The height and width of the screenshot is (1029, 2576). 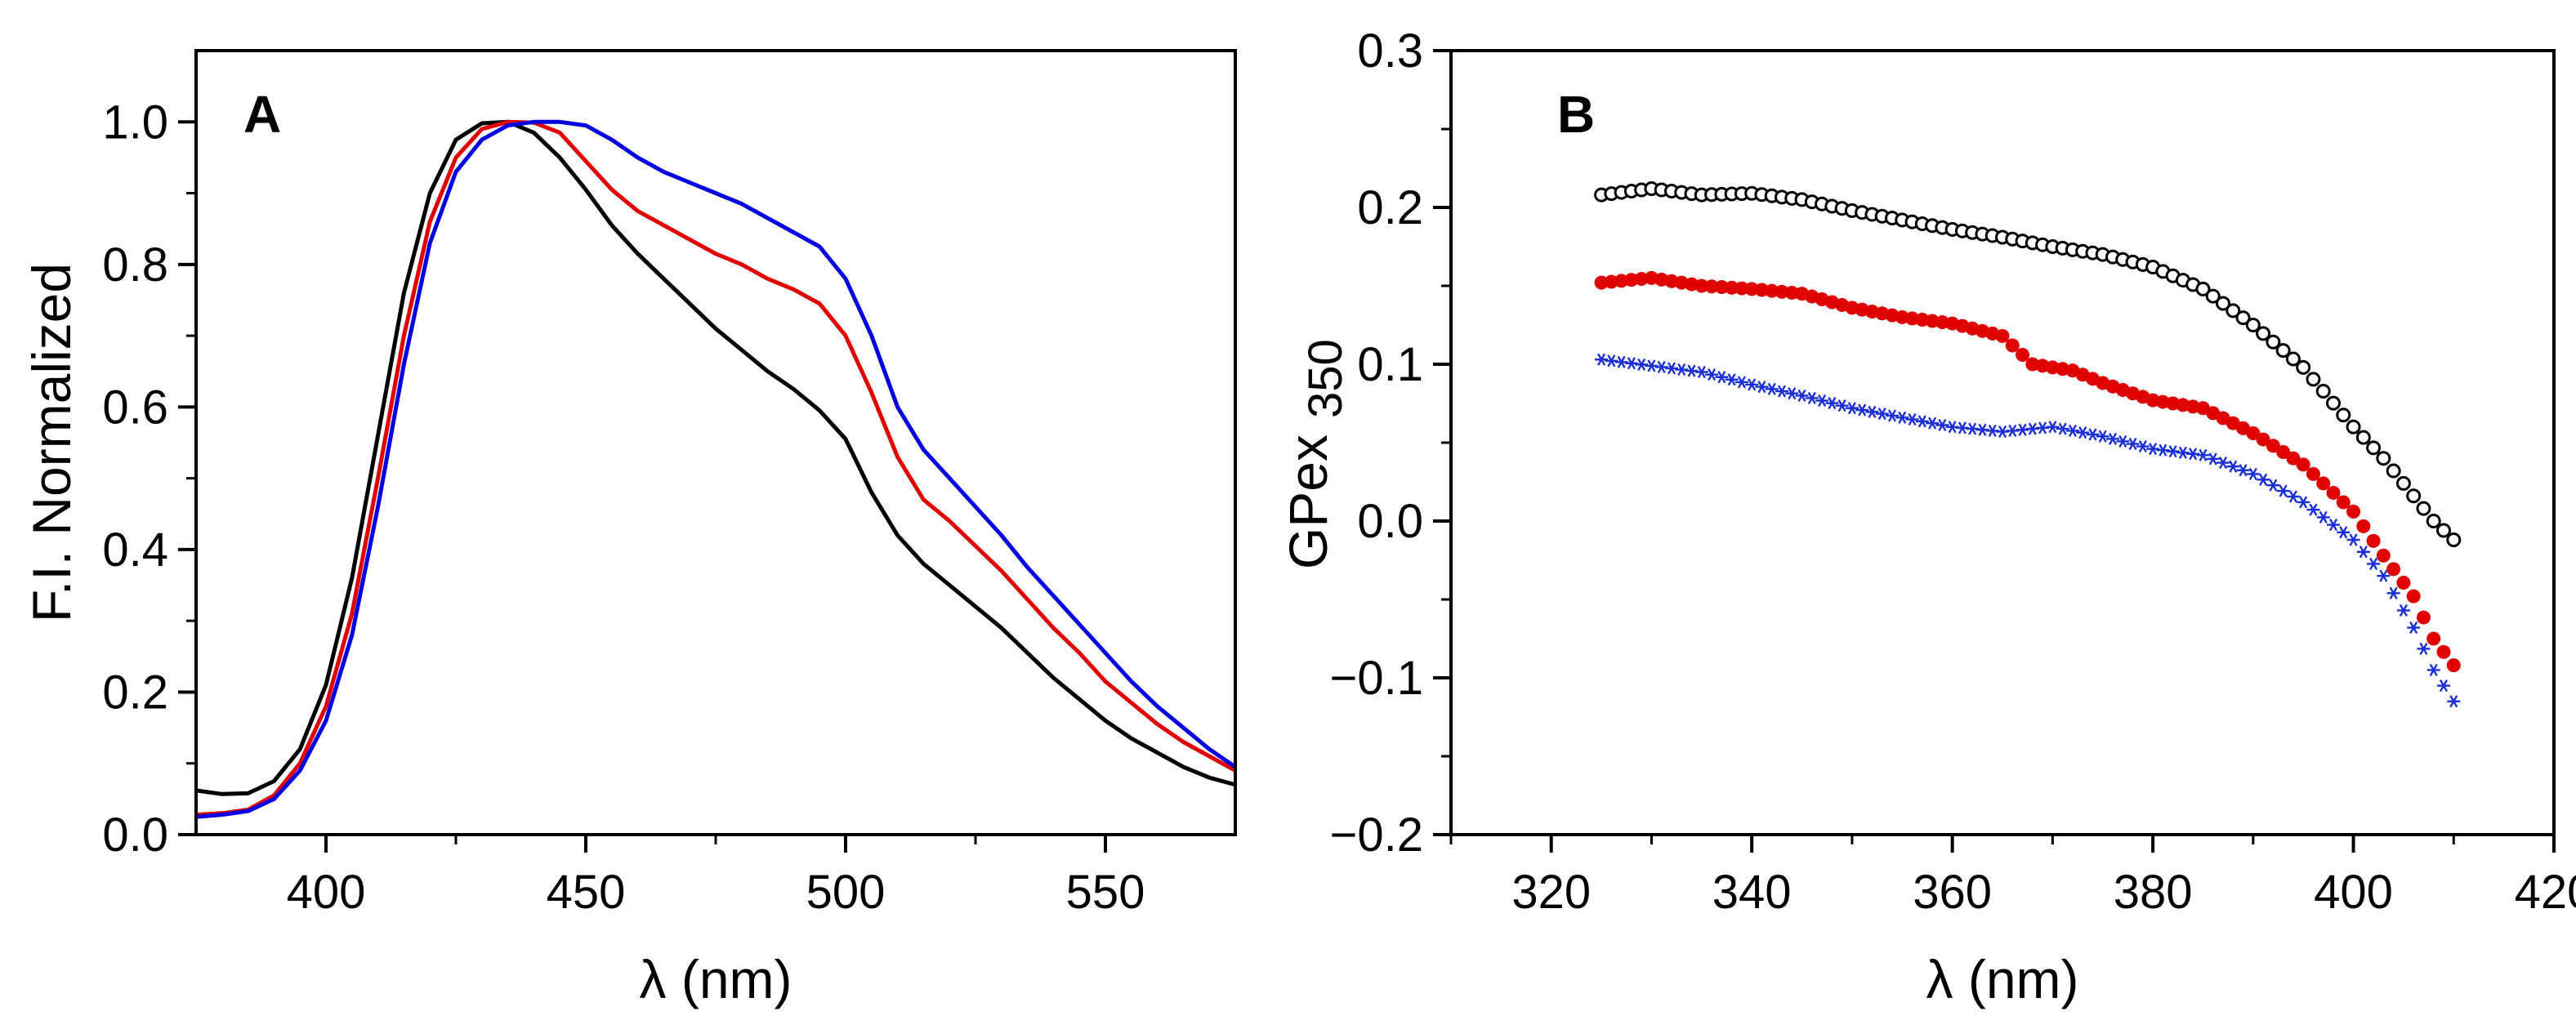 What do you see at coordinates (1953, 892) in the screenshot?
I see `x-tick-label: 360` at bounding box center [1953, 892].